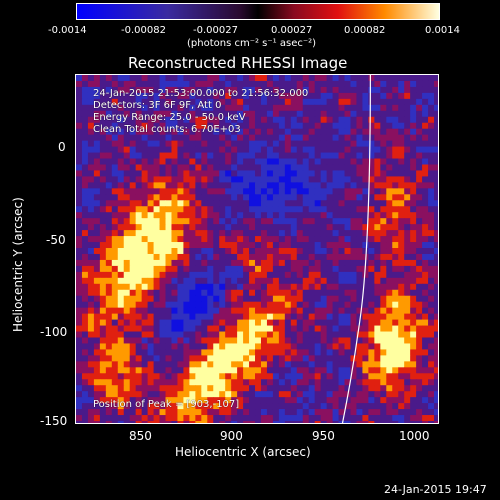 The image size is (500, 500). Describe the element at coordinates (356, 249) in the screenshot. I see `solar-limb` at that location.